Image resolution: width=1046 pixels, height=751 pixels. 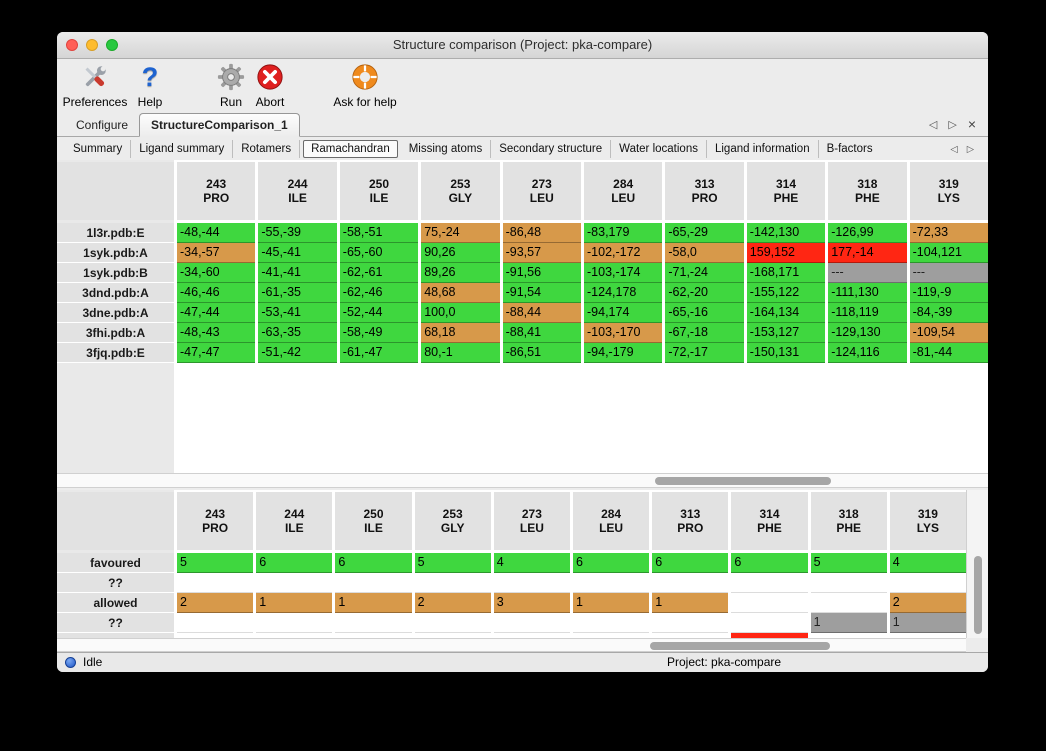 I want to click on table-cell: 48,68, so click(x=460, y=293).